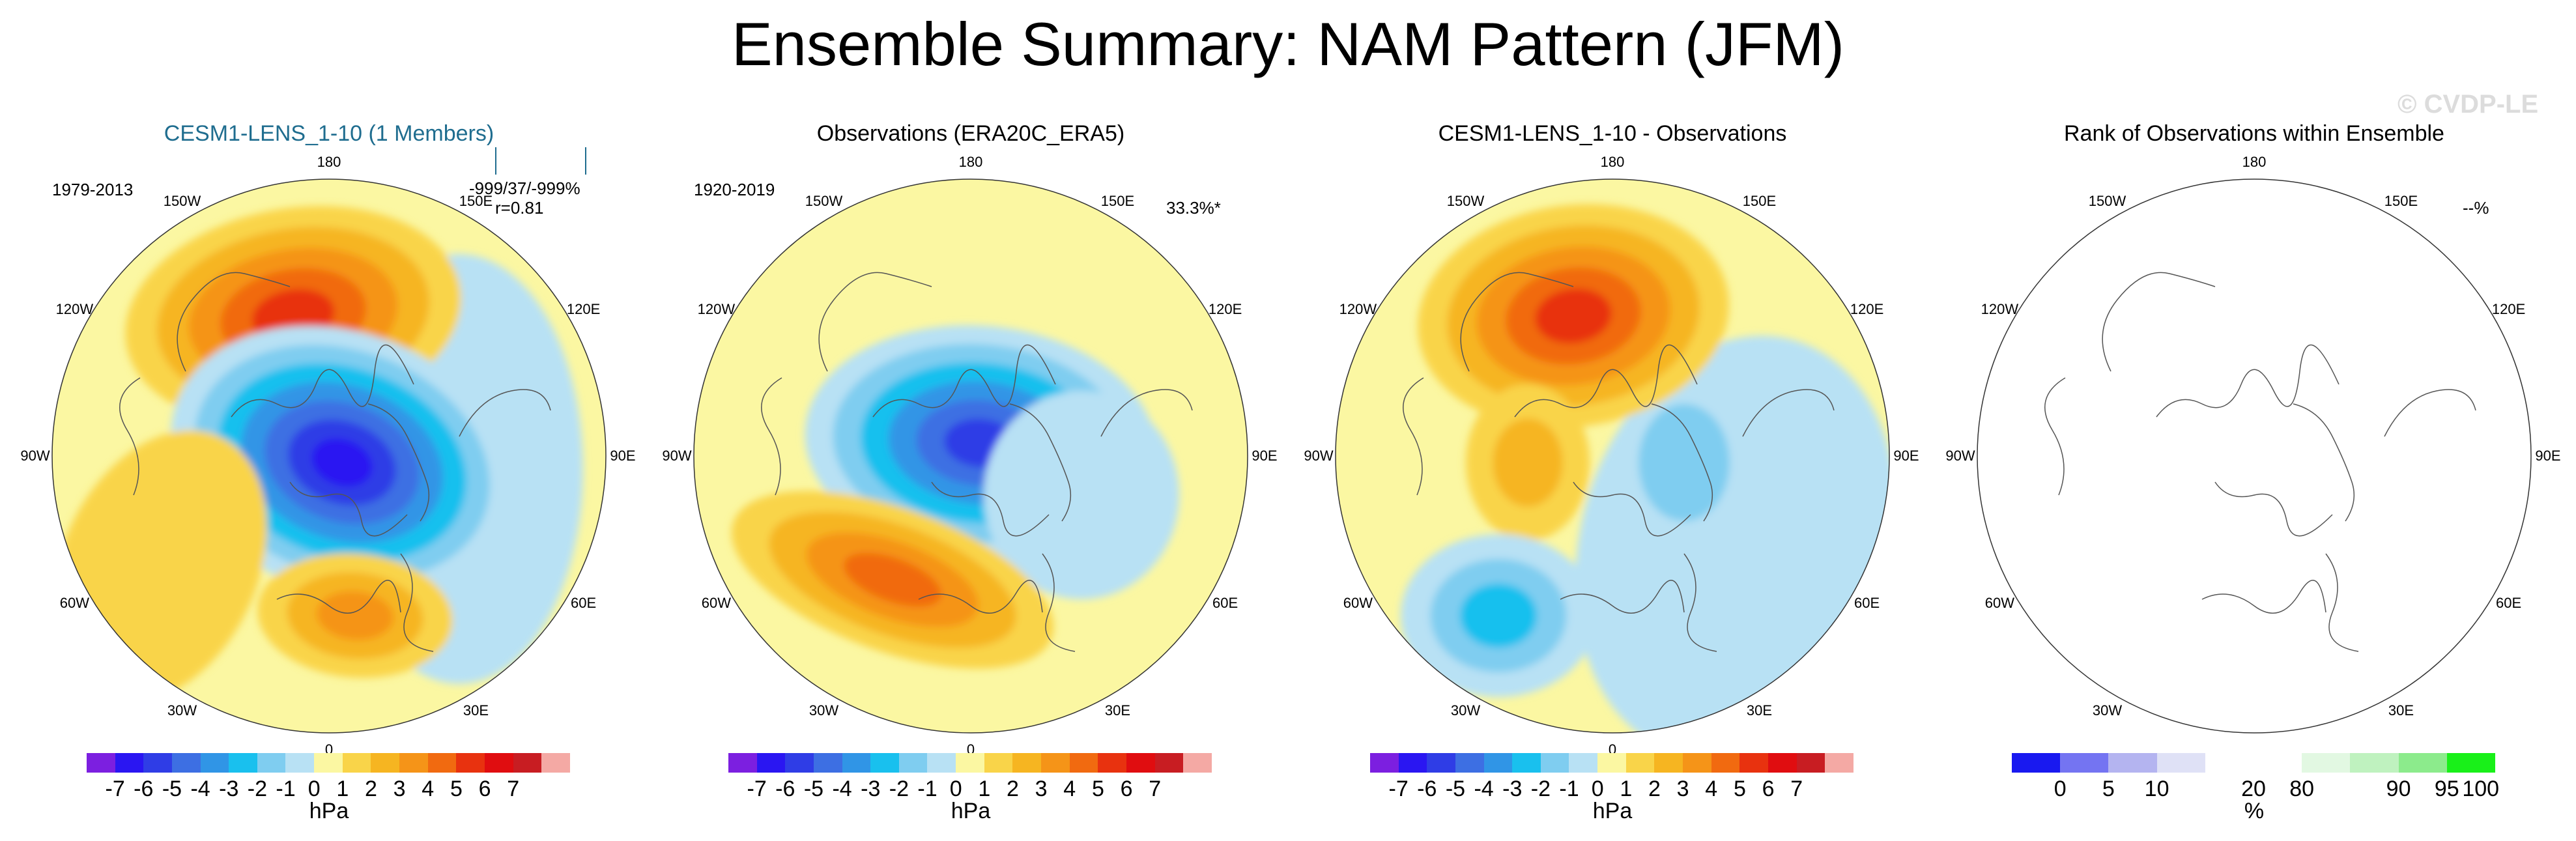  Describe the element at coordinates (585, 161) in the screenshot. I see `stat-marker` at that location.